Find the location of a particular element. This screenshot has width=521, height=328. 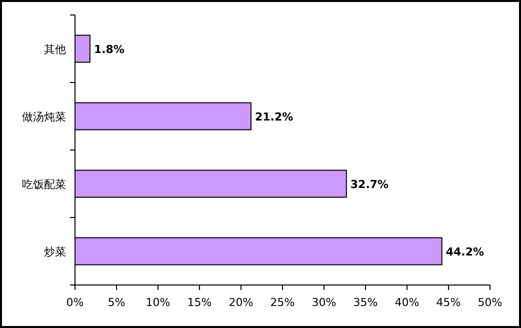

y-tick-label: 炒菜 is located at coordinates (55, 251).